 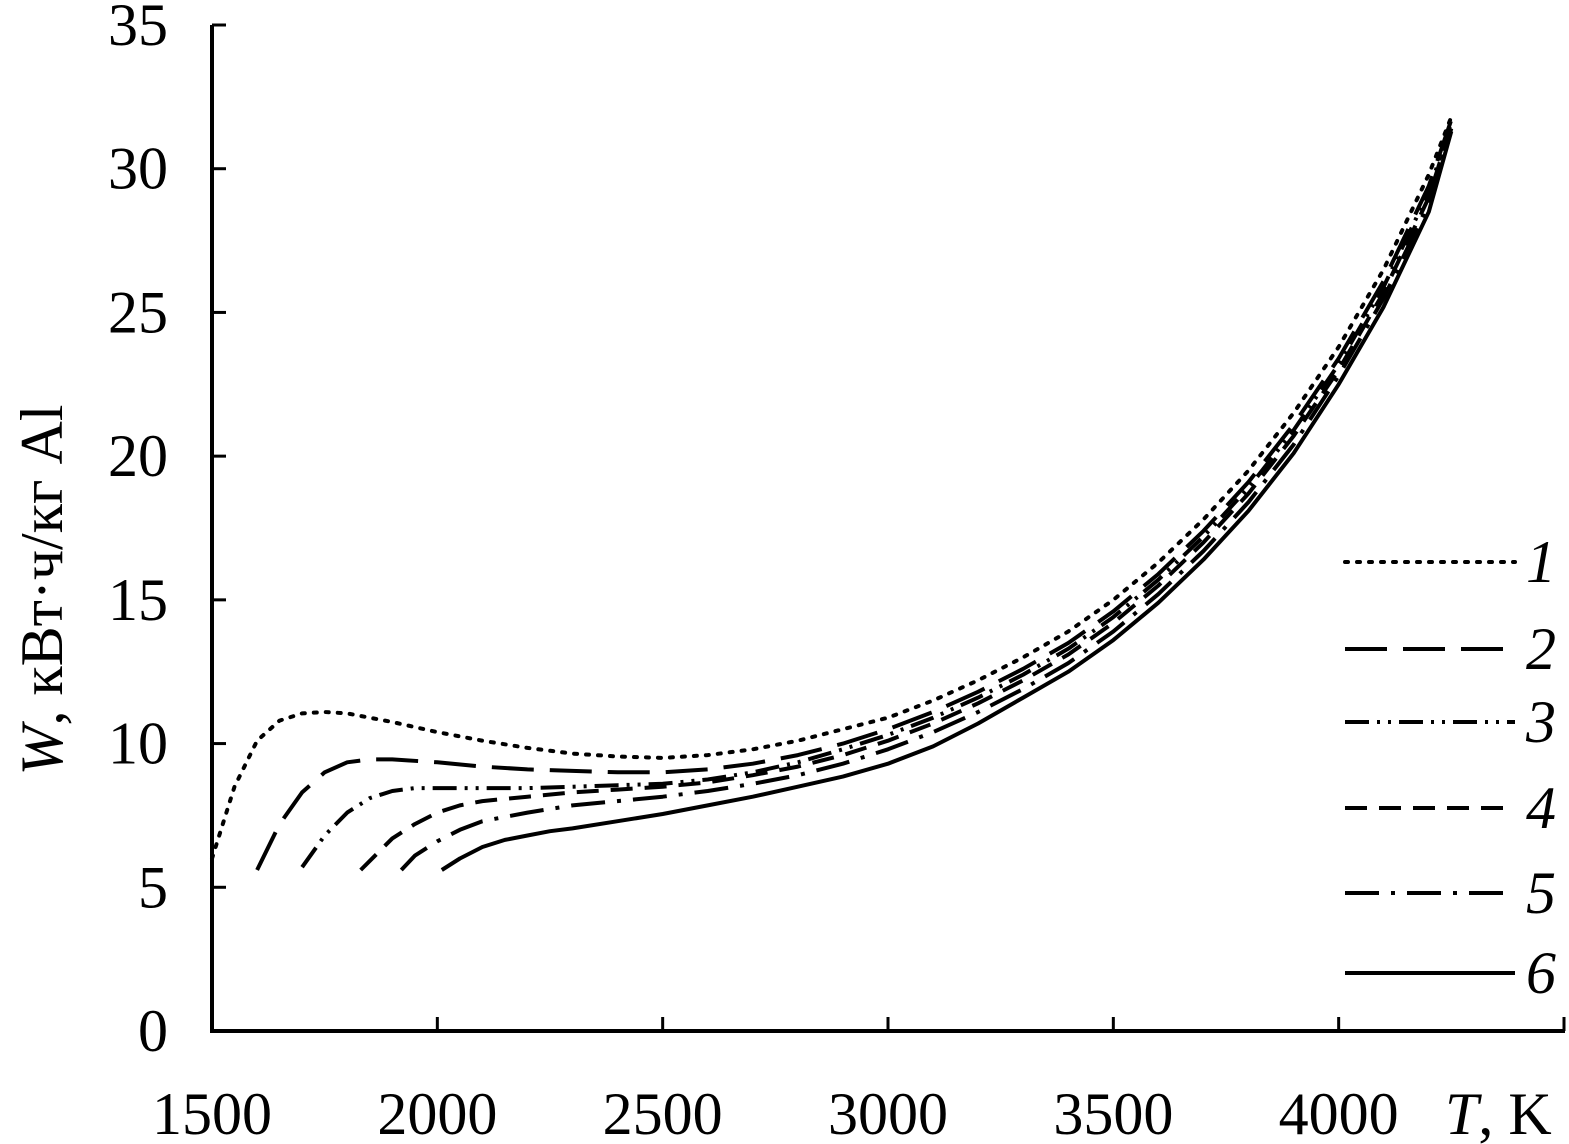 What do you see at coordinates (859, 1080) in the screenshot?
I see `x-ticks: 1500 2000 2500 3000 3500 4000` at bounding box center [859, 1080].